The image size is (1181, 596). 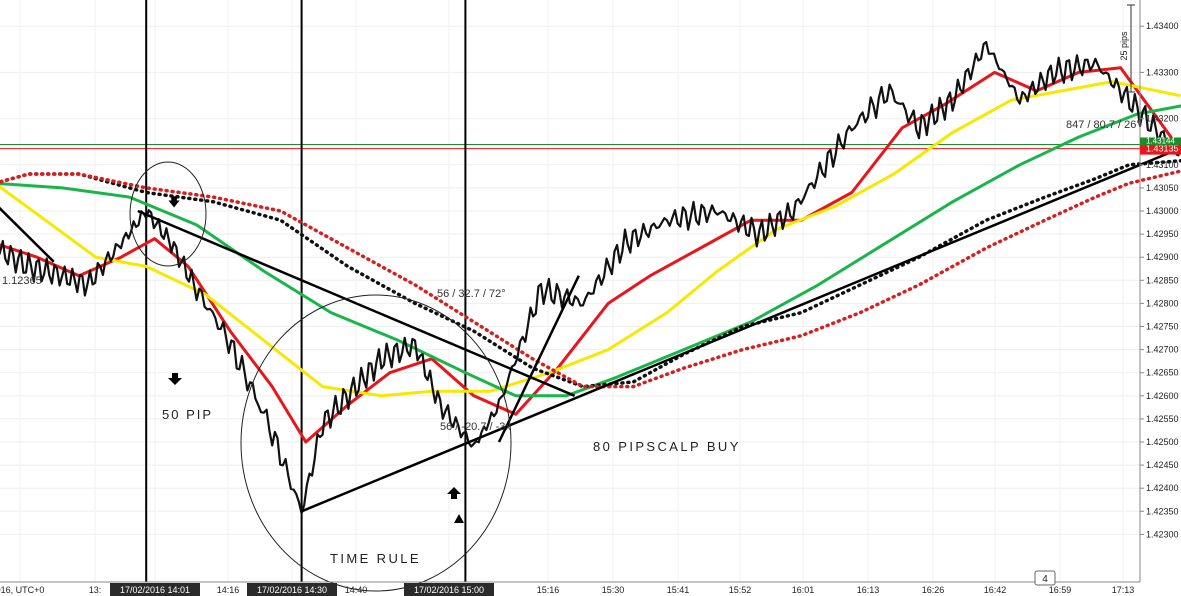 I want to click on time-tick-label: 17:13, so click(x=1123, y=590).